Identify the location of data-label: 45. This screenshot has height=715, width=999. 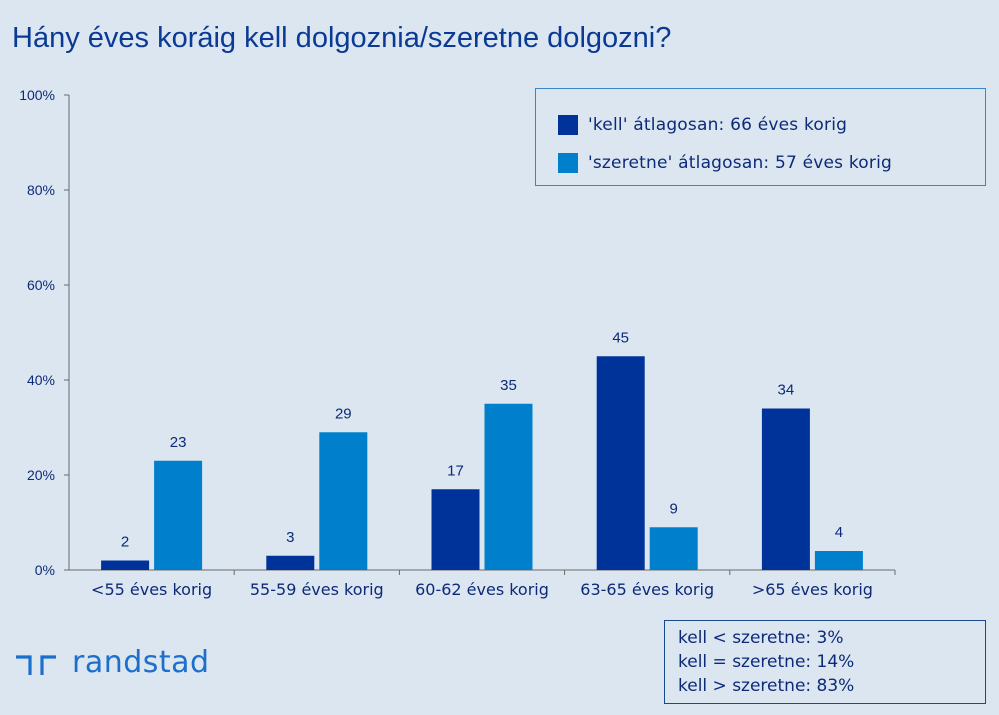
(620, 337).